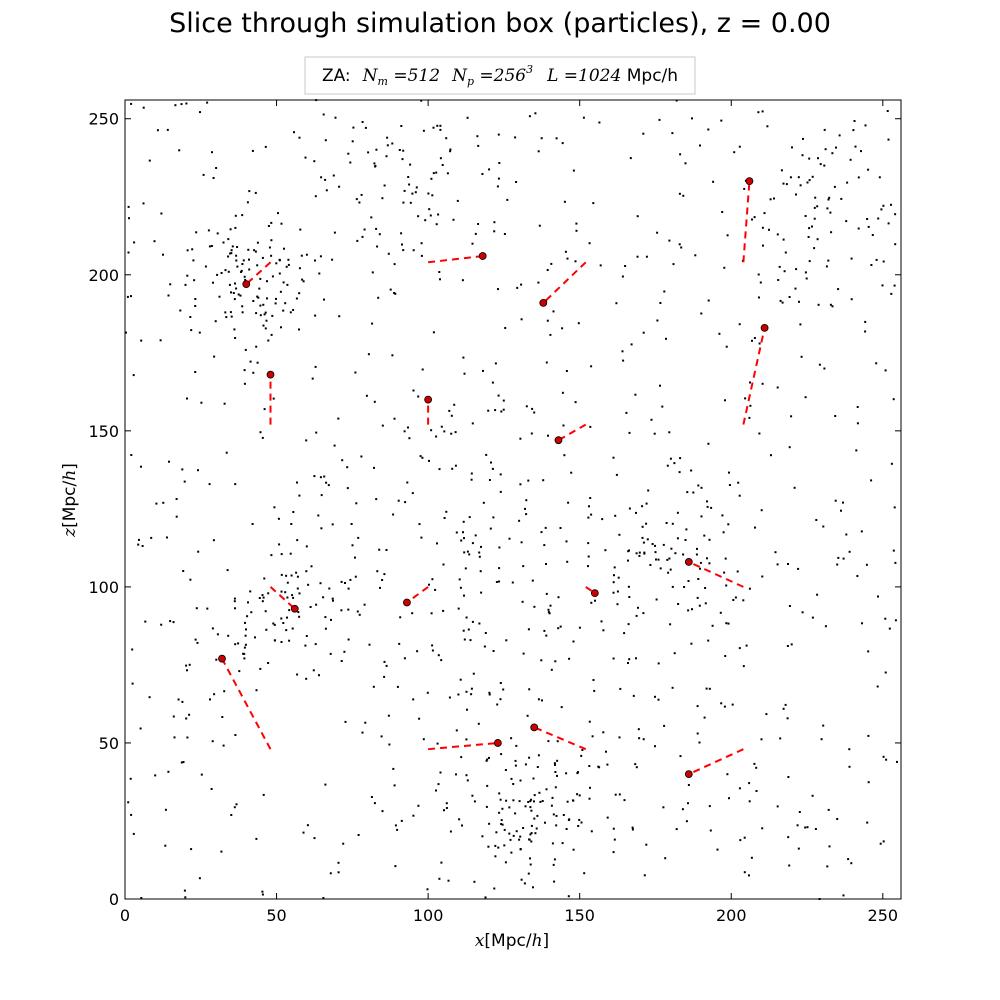 The image size is (1000, 1000). What do you see at coordinates (590, 590) in the screenshot?
I see `displacement-line` at bounding box center [590, 590].